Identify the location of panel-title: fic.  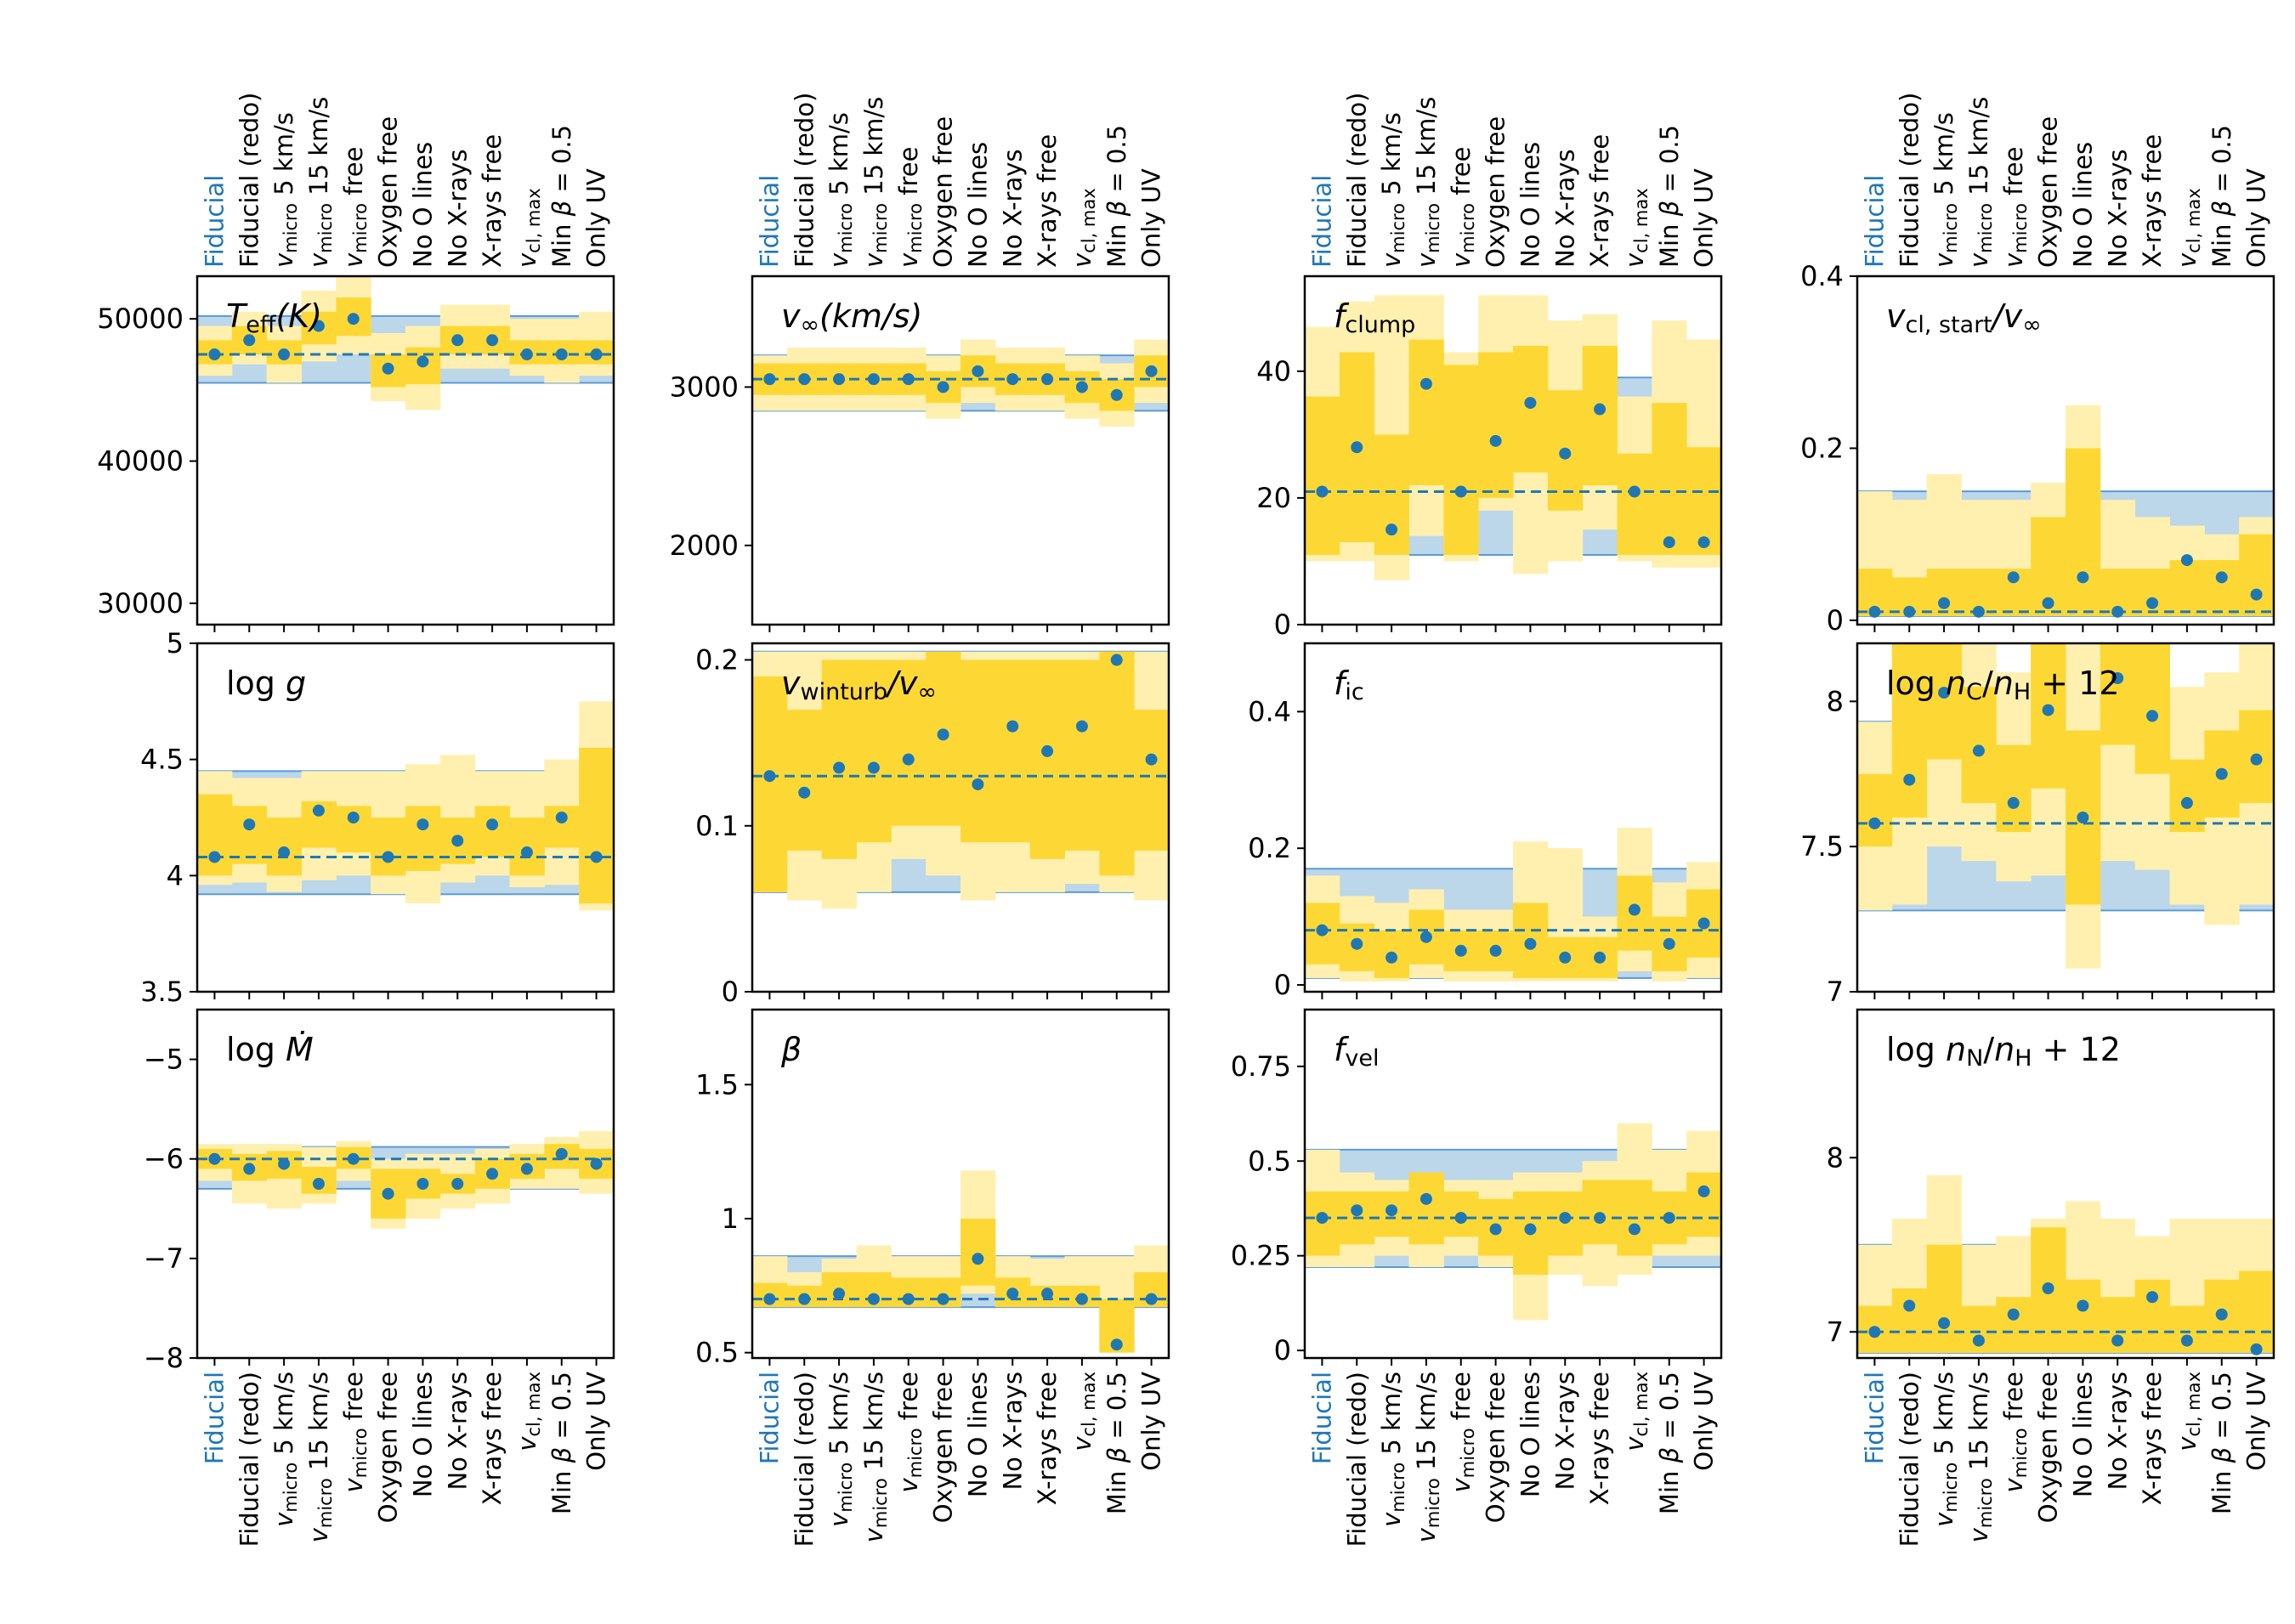
(1349, 685).